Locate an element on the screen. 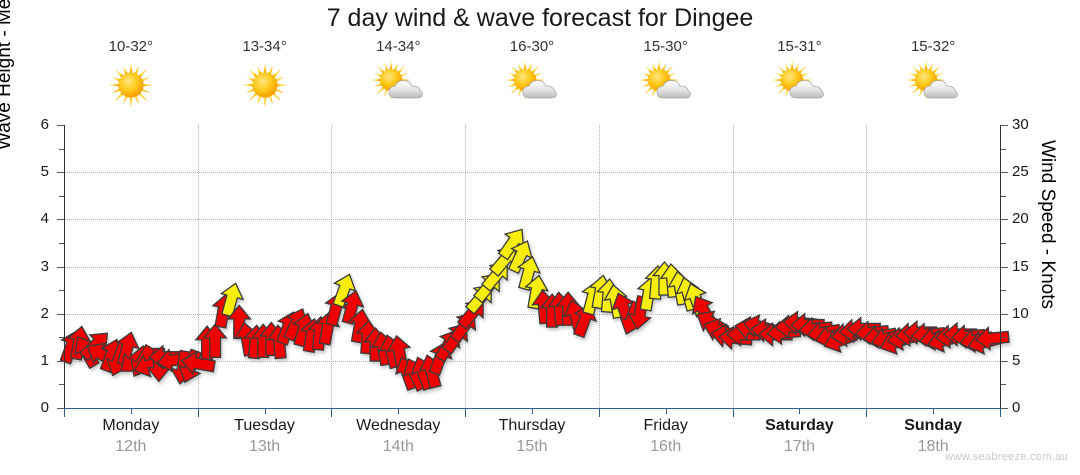 Image resolution: width=1080 pixels, height=475 pixels. day-header-thursday: 16-30° is located at coordinates (532, 80).